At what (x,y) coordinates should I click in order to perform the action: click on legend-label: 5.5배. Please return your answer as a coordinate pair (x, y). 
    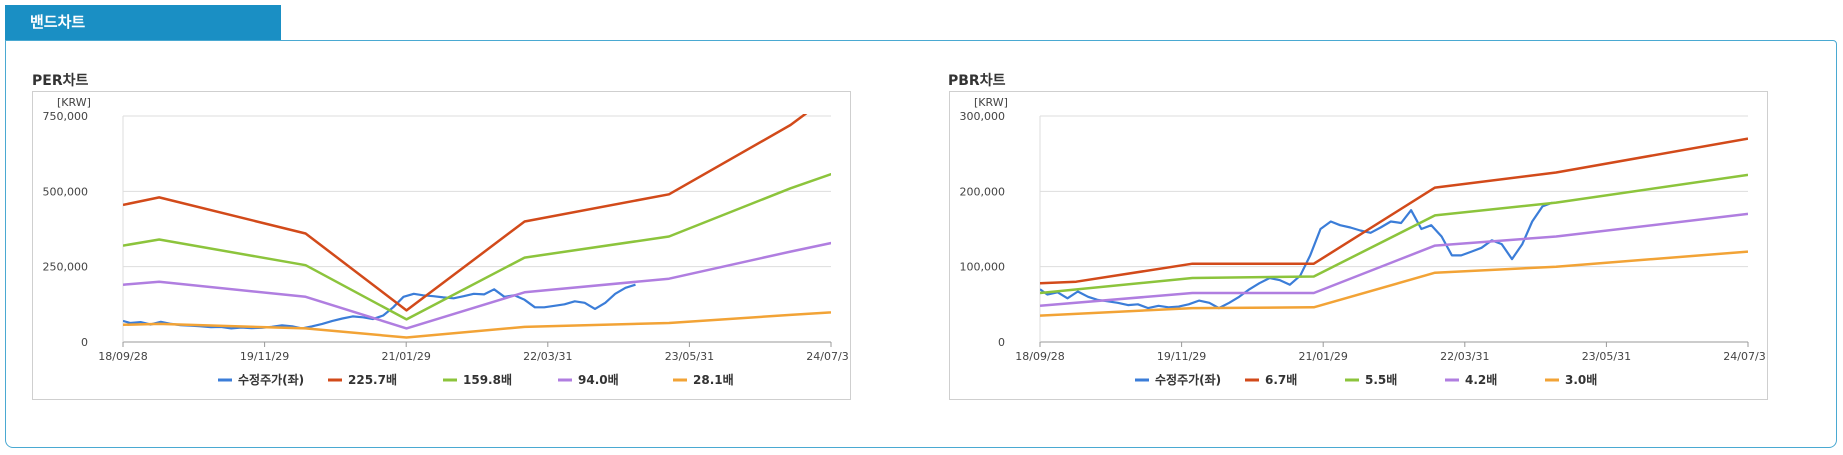
    Looking at the image, I should click on (1381, 379).